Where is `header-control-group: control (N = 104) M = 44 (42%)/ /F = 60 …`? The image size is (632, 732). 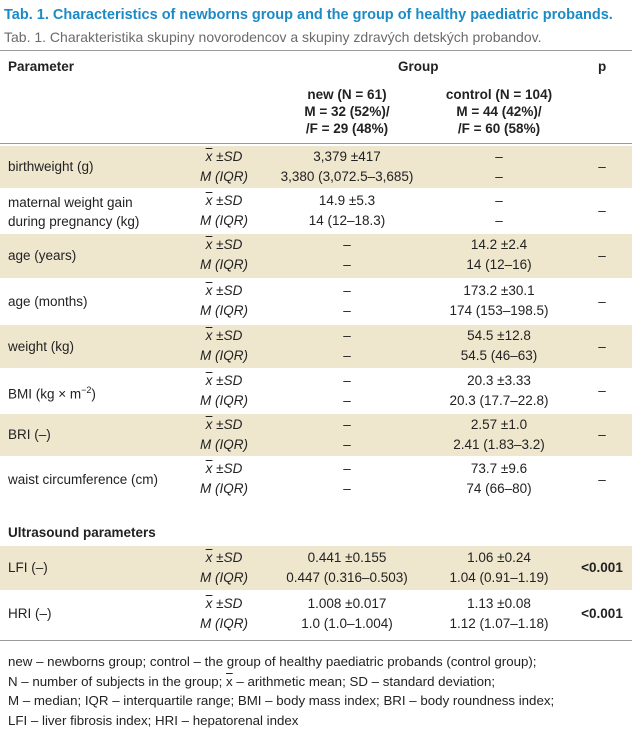 header-control-group: control (N = 104) M = 44 (42%)/ /F = 60 … is located at coordinates (499, 111).